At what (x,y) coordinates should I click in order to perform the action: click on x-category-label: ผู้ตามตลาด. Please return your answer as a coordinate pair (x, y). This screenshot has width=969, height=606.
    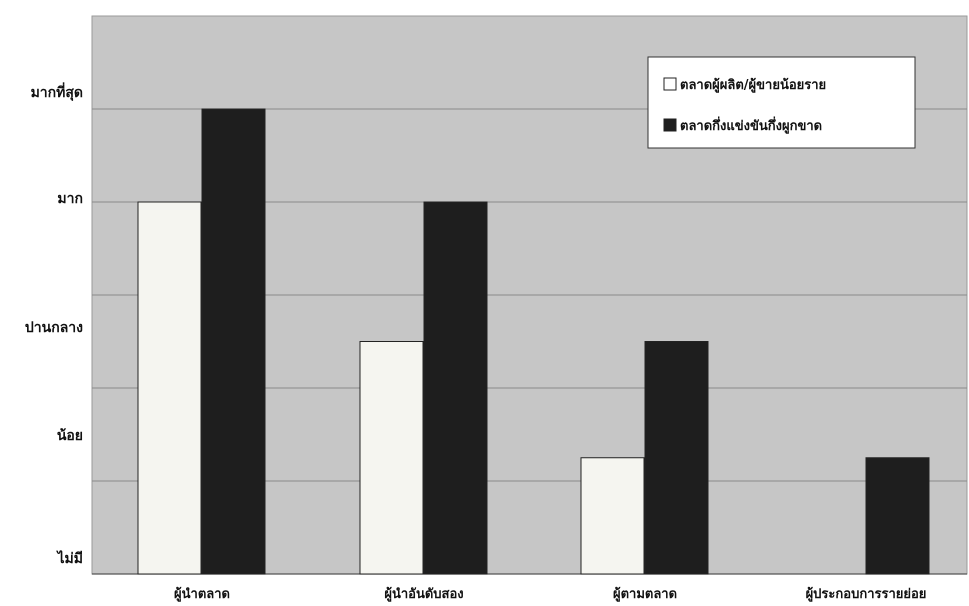
    Looking at the image, I should click on (645, 594).